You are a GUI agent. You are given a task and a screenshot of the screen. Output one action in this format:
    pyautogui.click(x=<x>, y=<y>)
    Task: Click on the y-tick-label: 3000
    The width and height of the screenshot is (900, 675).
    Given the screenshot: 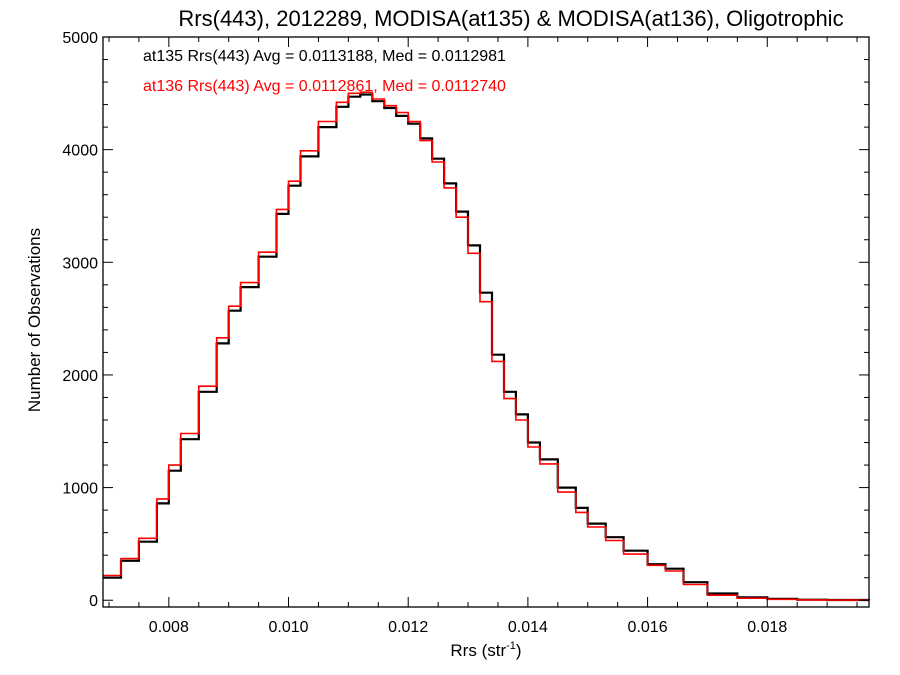 What is the action you would take?
    pyautogui.click(x=80, y=263)
    